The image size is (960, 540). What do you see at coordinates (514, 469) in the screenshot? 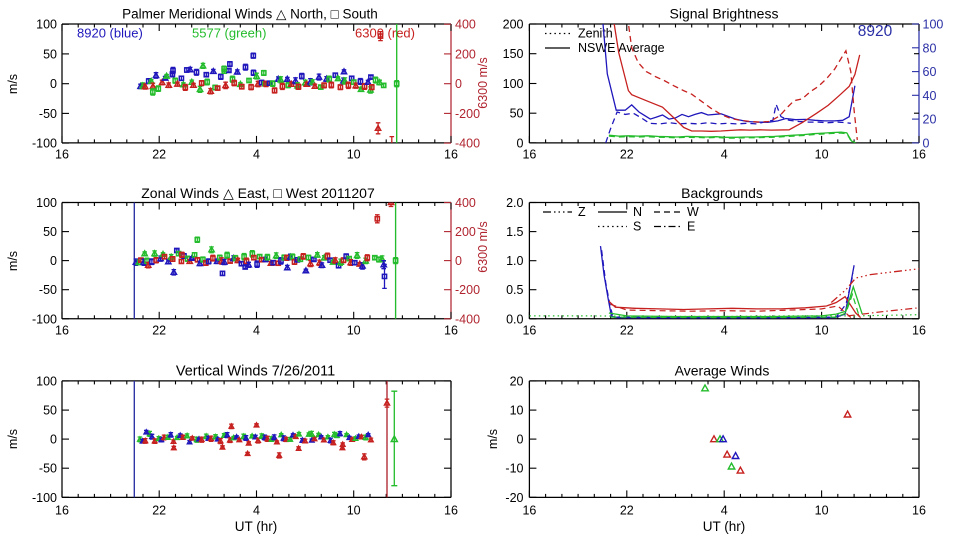
I see `svg-text: -10` at bounding box center [514, 469].